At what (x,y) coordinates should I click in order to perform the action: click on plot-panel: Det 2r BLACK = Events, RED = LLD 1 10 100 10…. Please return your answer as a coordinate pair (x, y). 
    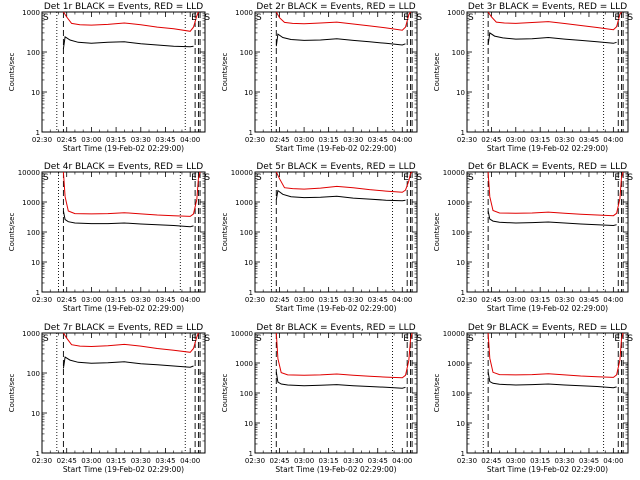
    Looking at the image, I should click on (321, 77).